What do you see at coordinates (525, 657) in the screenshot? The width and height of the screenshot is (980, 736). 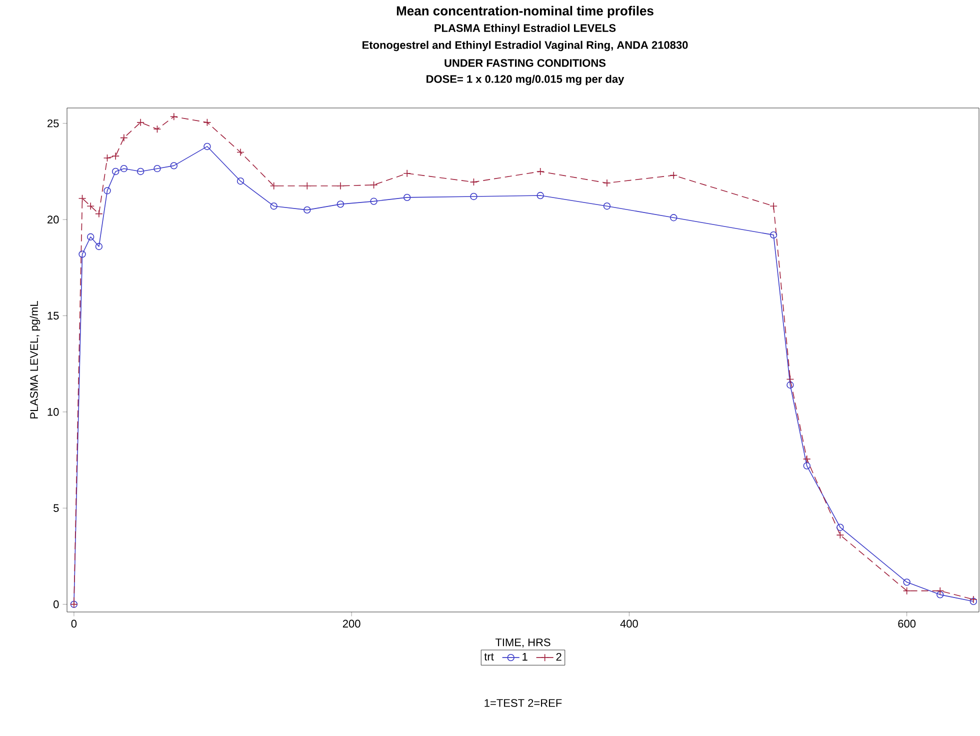 I see `legend-label: 1` at bounding box center [525, 657].